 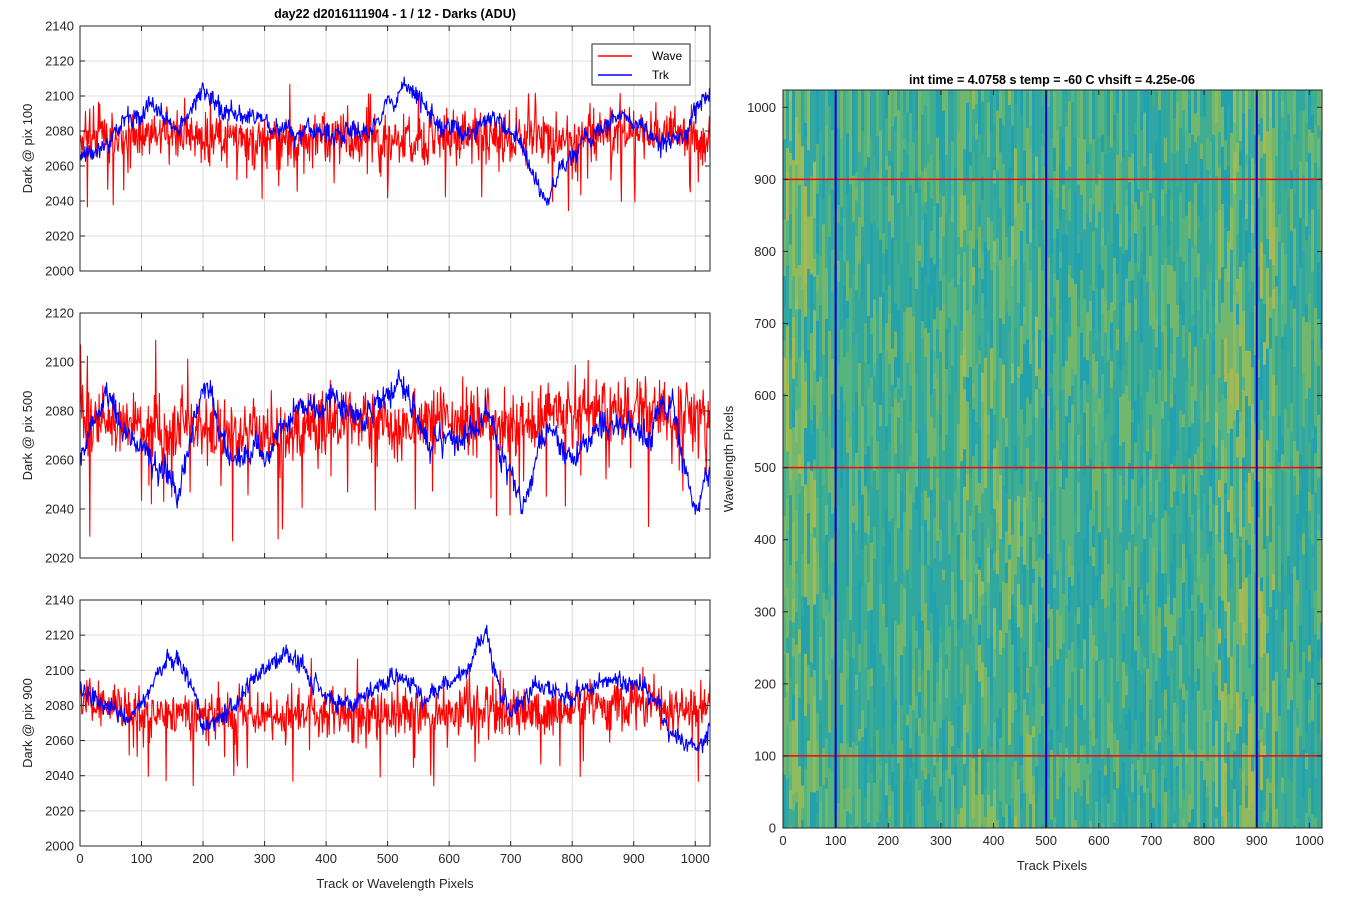 What do you see at coordinates (395, 440) in the screenshot?
I see `panel-2-plot-area` at bounding box center [395, 440].